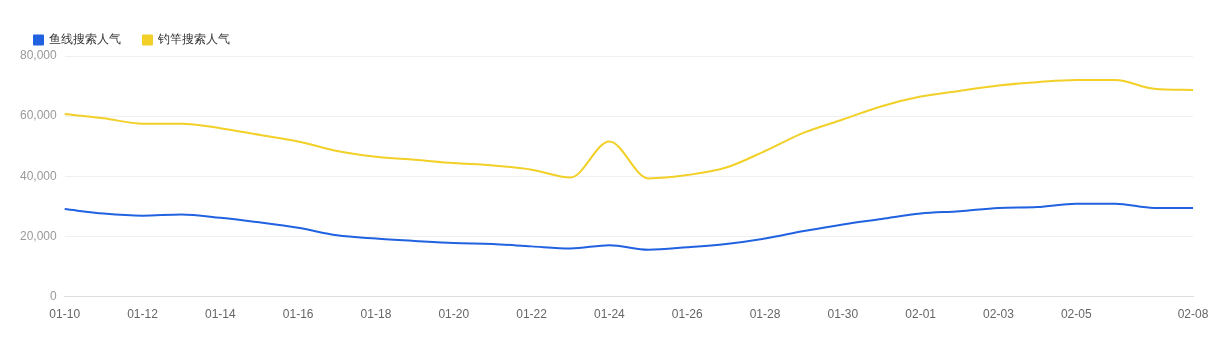 The image size is (1231, 337). I want to click on x-tick-label: 02-01, so click(921, 314).